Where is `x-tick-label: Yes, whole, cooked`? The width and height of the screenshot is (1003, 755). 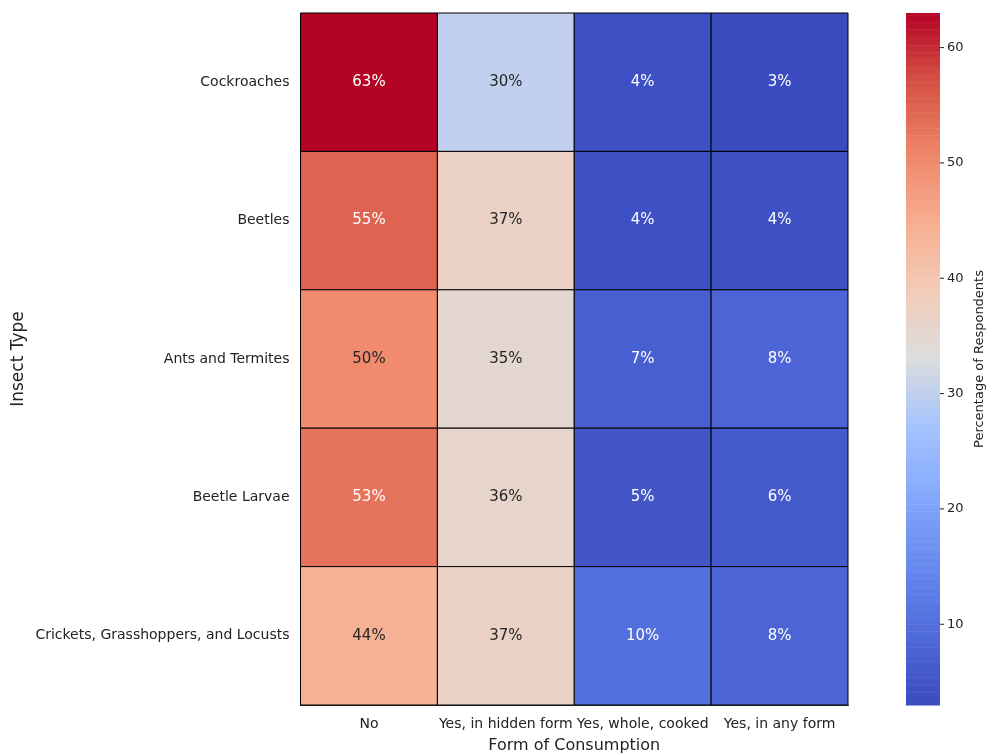
x-tick-label: Yes, whole, cooked is located at coordinates (642, 723).